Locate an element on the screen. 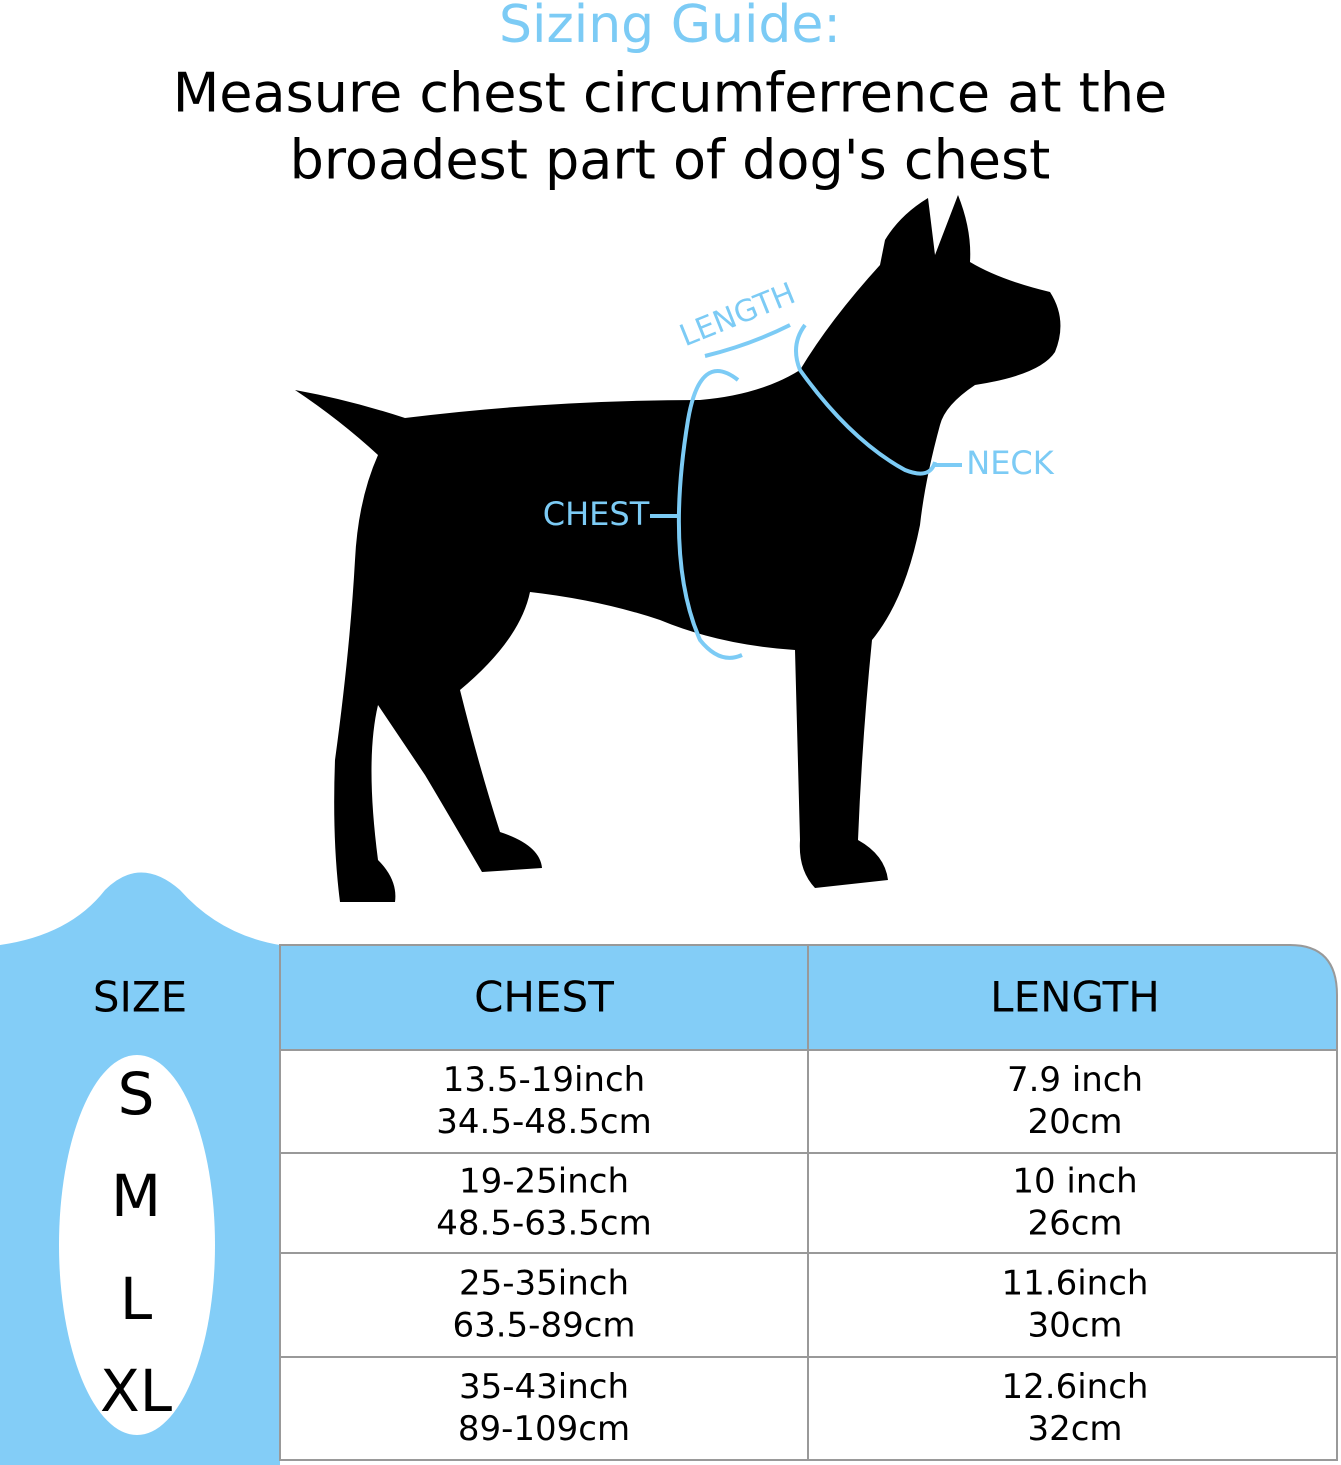  chest-value: 19-25inch is located at coordinates (544, 1182).